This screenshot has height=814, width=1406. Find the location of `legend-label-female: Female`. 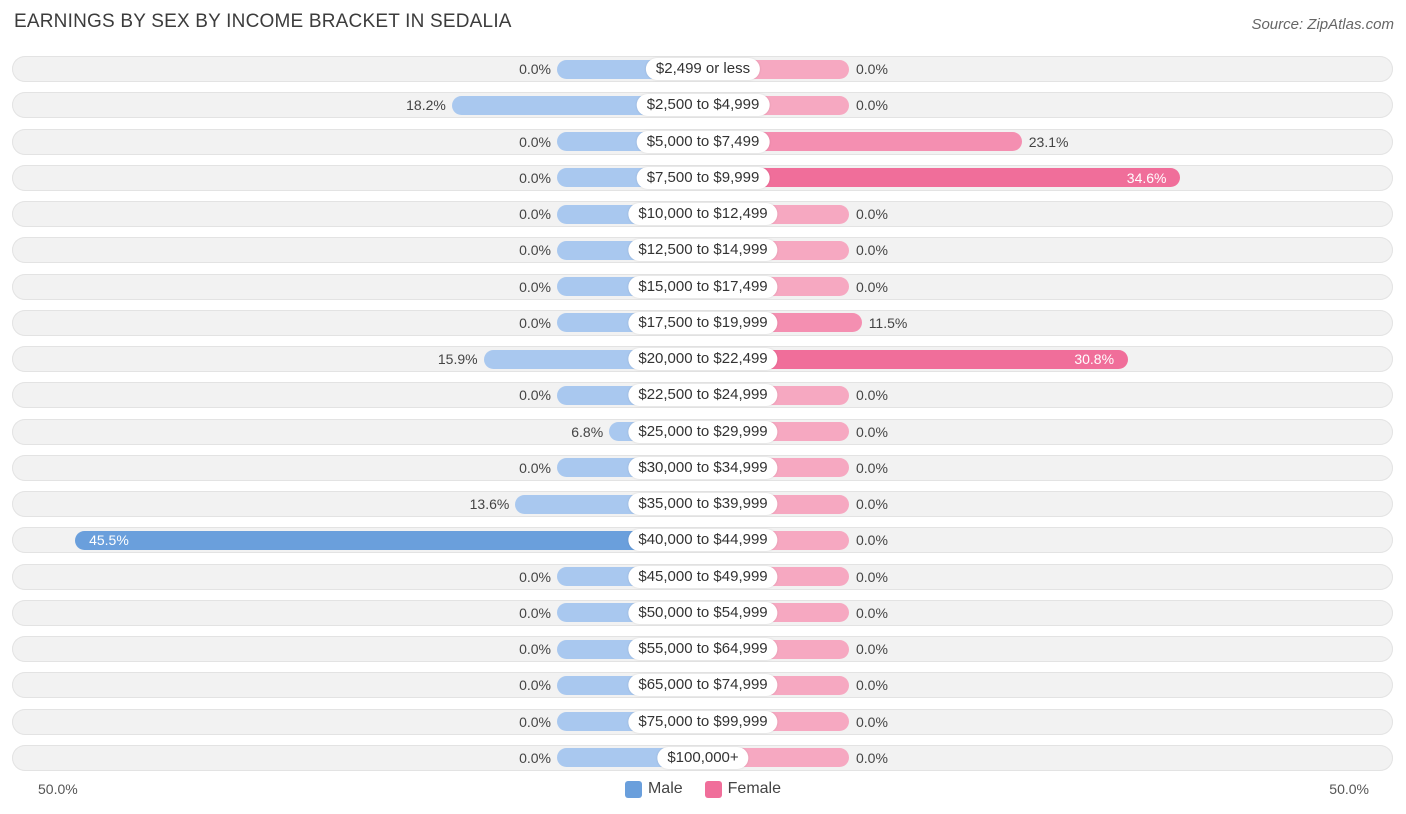

legend-label-female: Female is located at coordinates (754, 788).